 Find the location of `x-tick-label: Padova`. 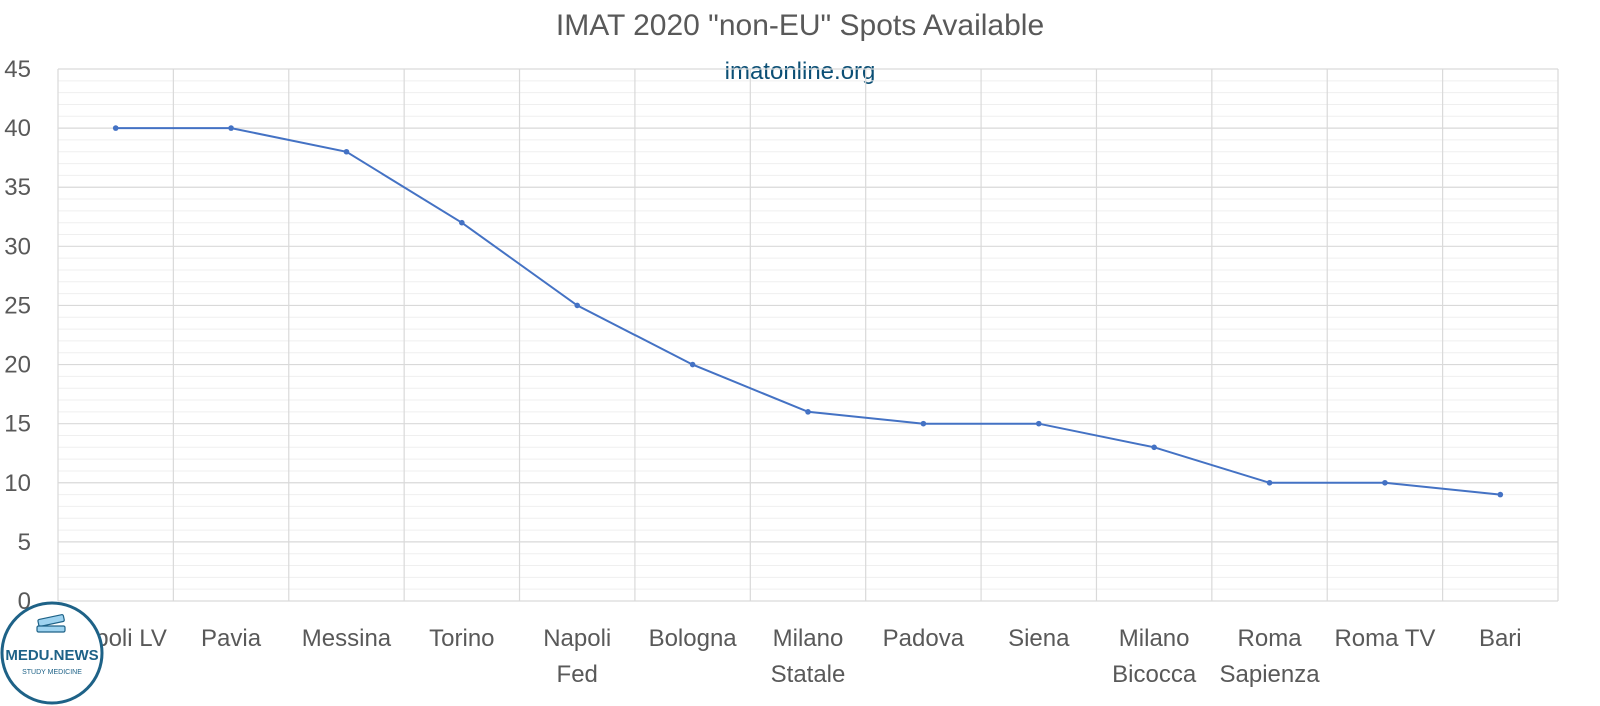

x-tick-label: Padova is located at coordinates (924, 638).